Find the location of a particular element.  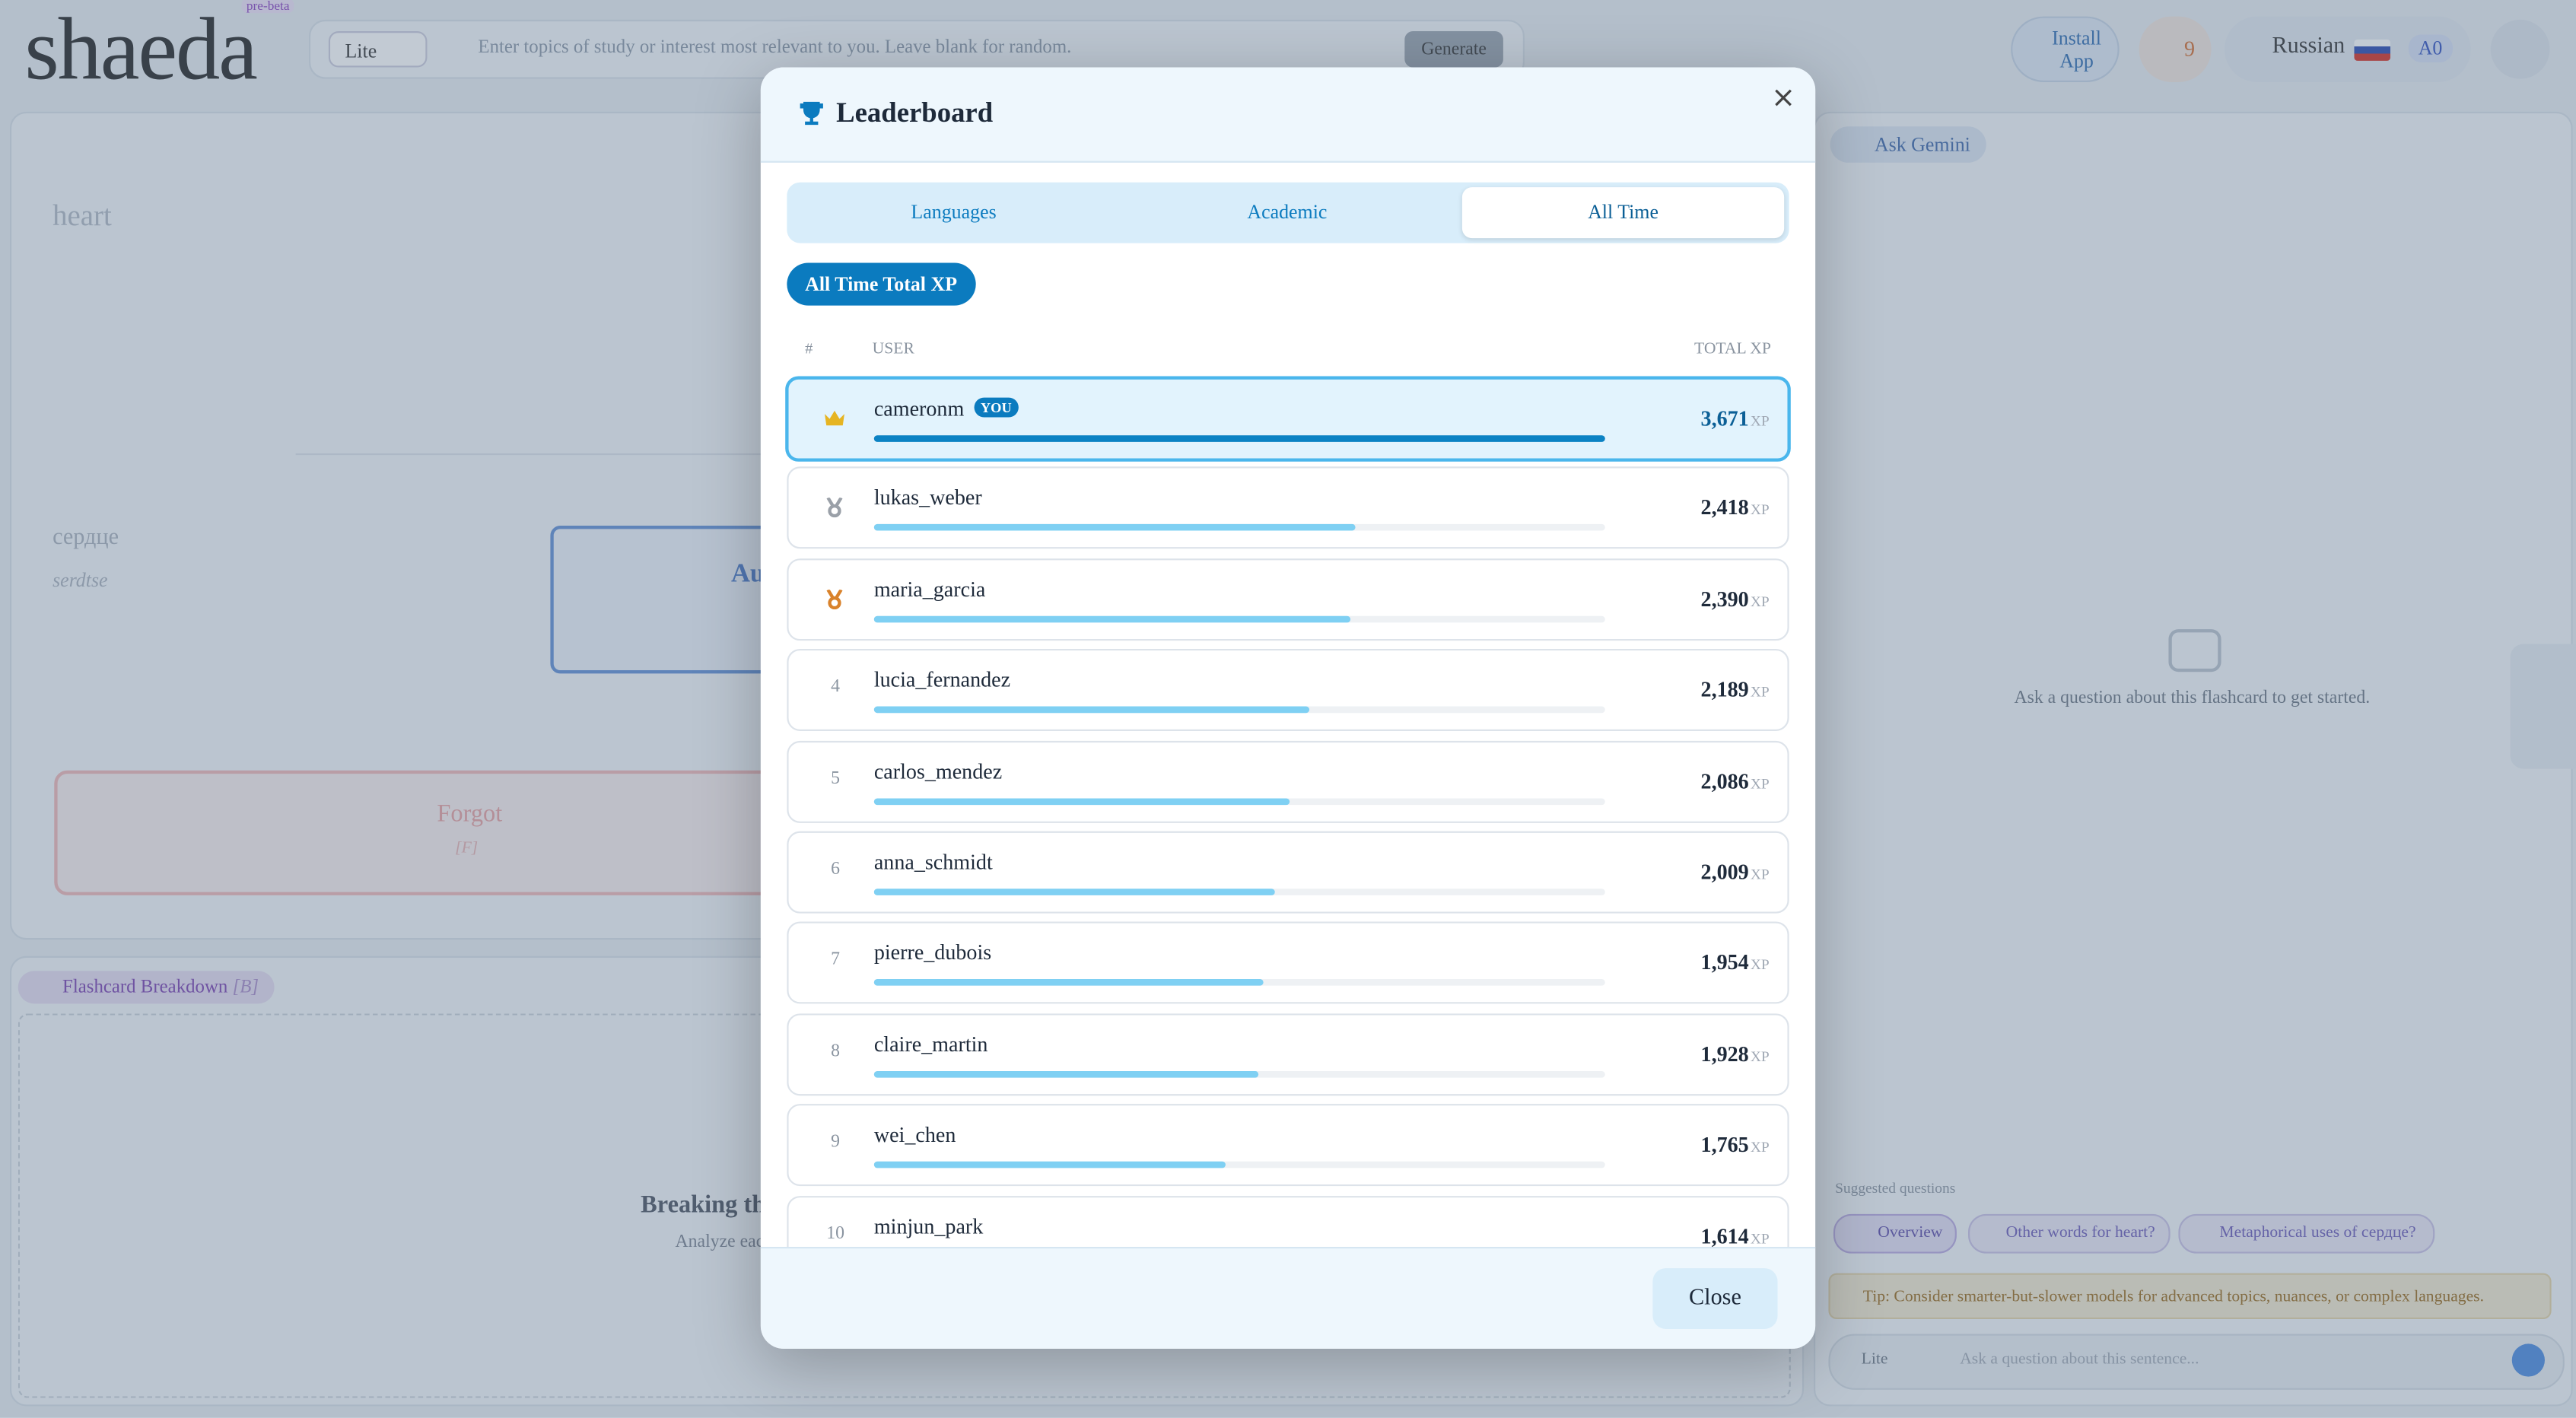

side-tools is located at coordinates (2543, 706).